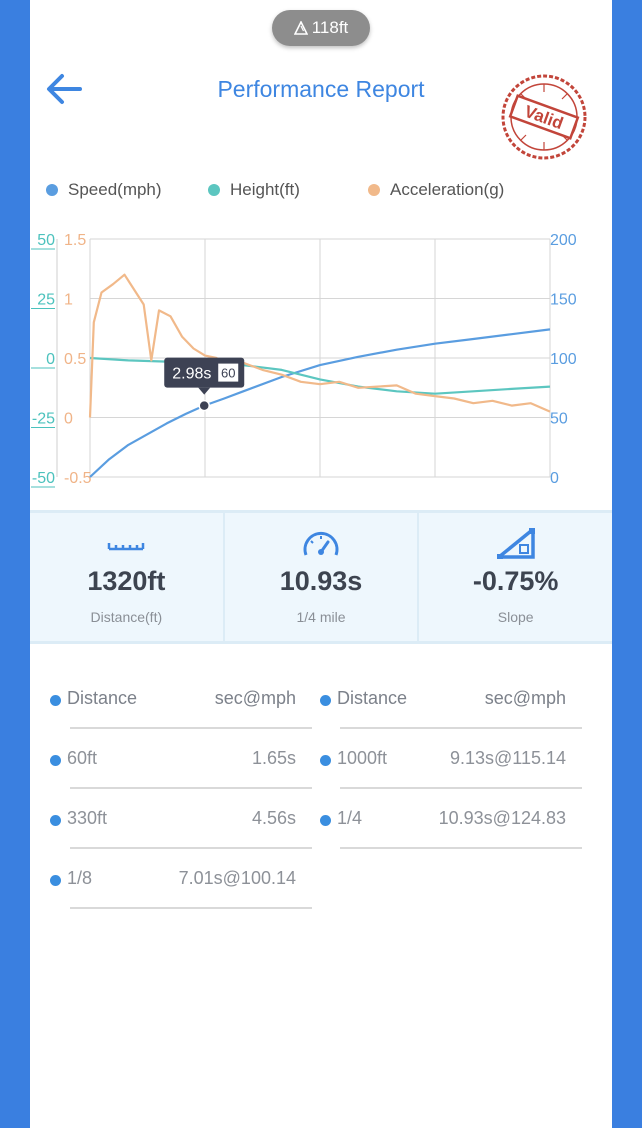  Describe the element at coordinates (46, 240) in the screenshot. I see `height-axis-tick: 50` at that location.